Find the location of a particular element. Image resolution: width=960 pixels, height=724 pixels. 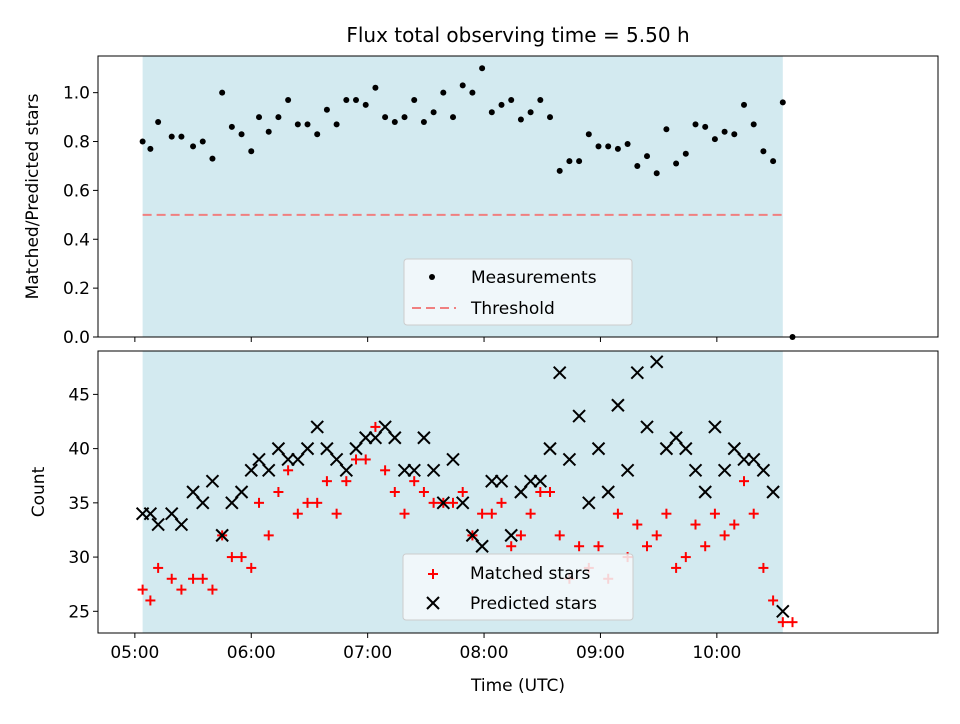

legend-matched-marker is located at coordinates (433, 574).